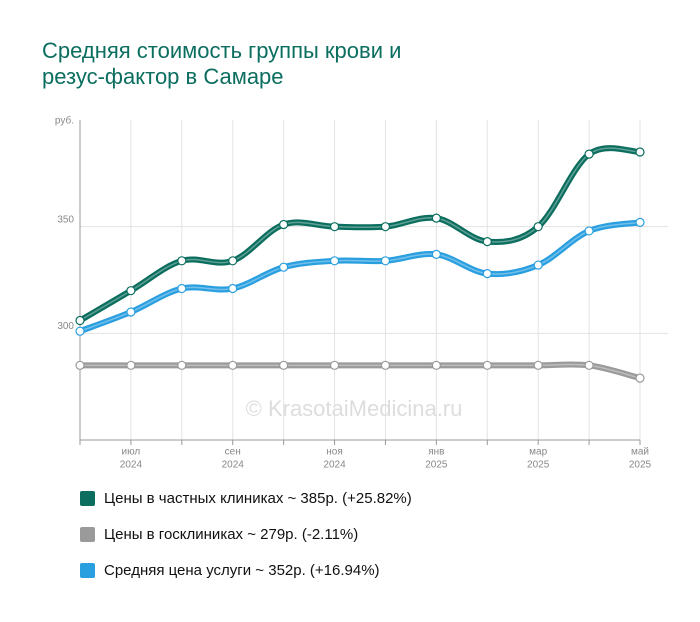 This screenshot has height=622, width=700. What do you see at coordinates (640, 452) in the screenshot?
I see `x-tick-label: май` at bounding box center [640, 452].